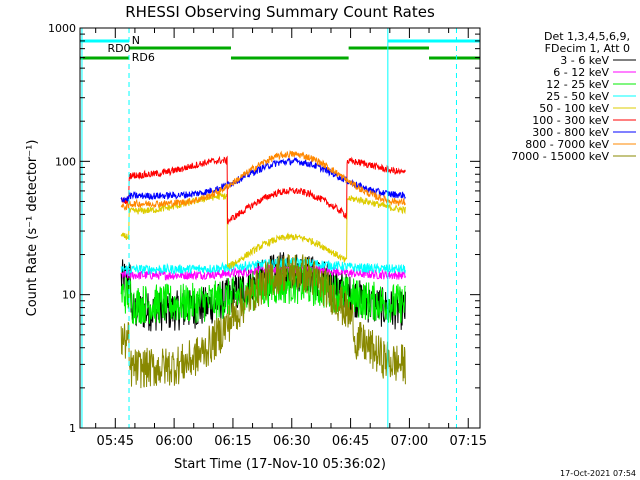 This screenshot has height=480, width=640. I want to click on y-tick-label: 1, so click(72, 428).